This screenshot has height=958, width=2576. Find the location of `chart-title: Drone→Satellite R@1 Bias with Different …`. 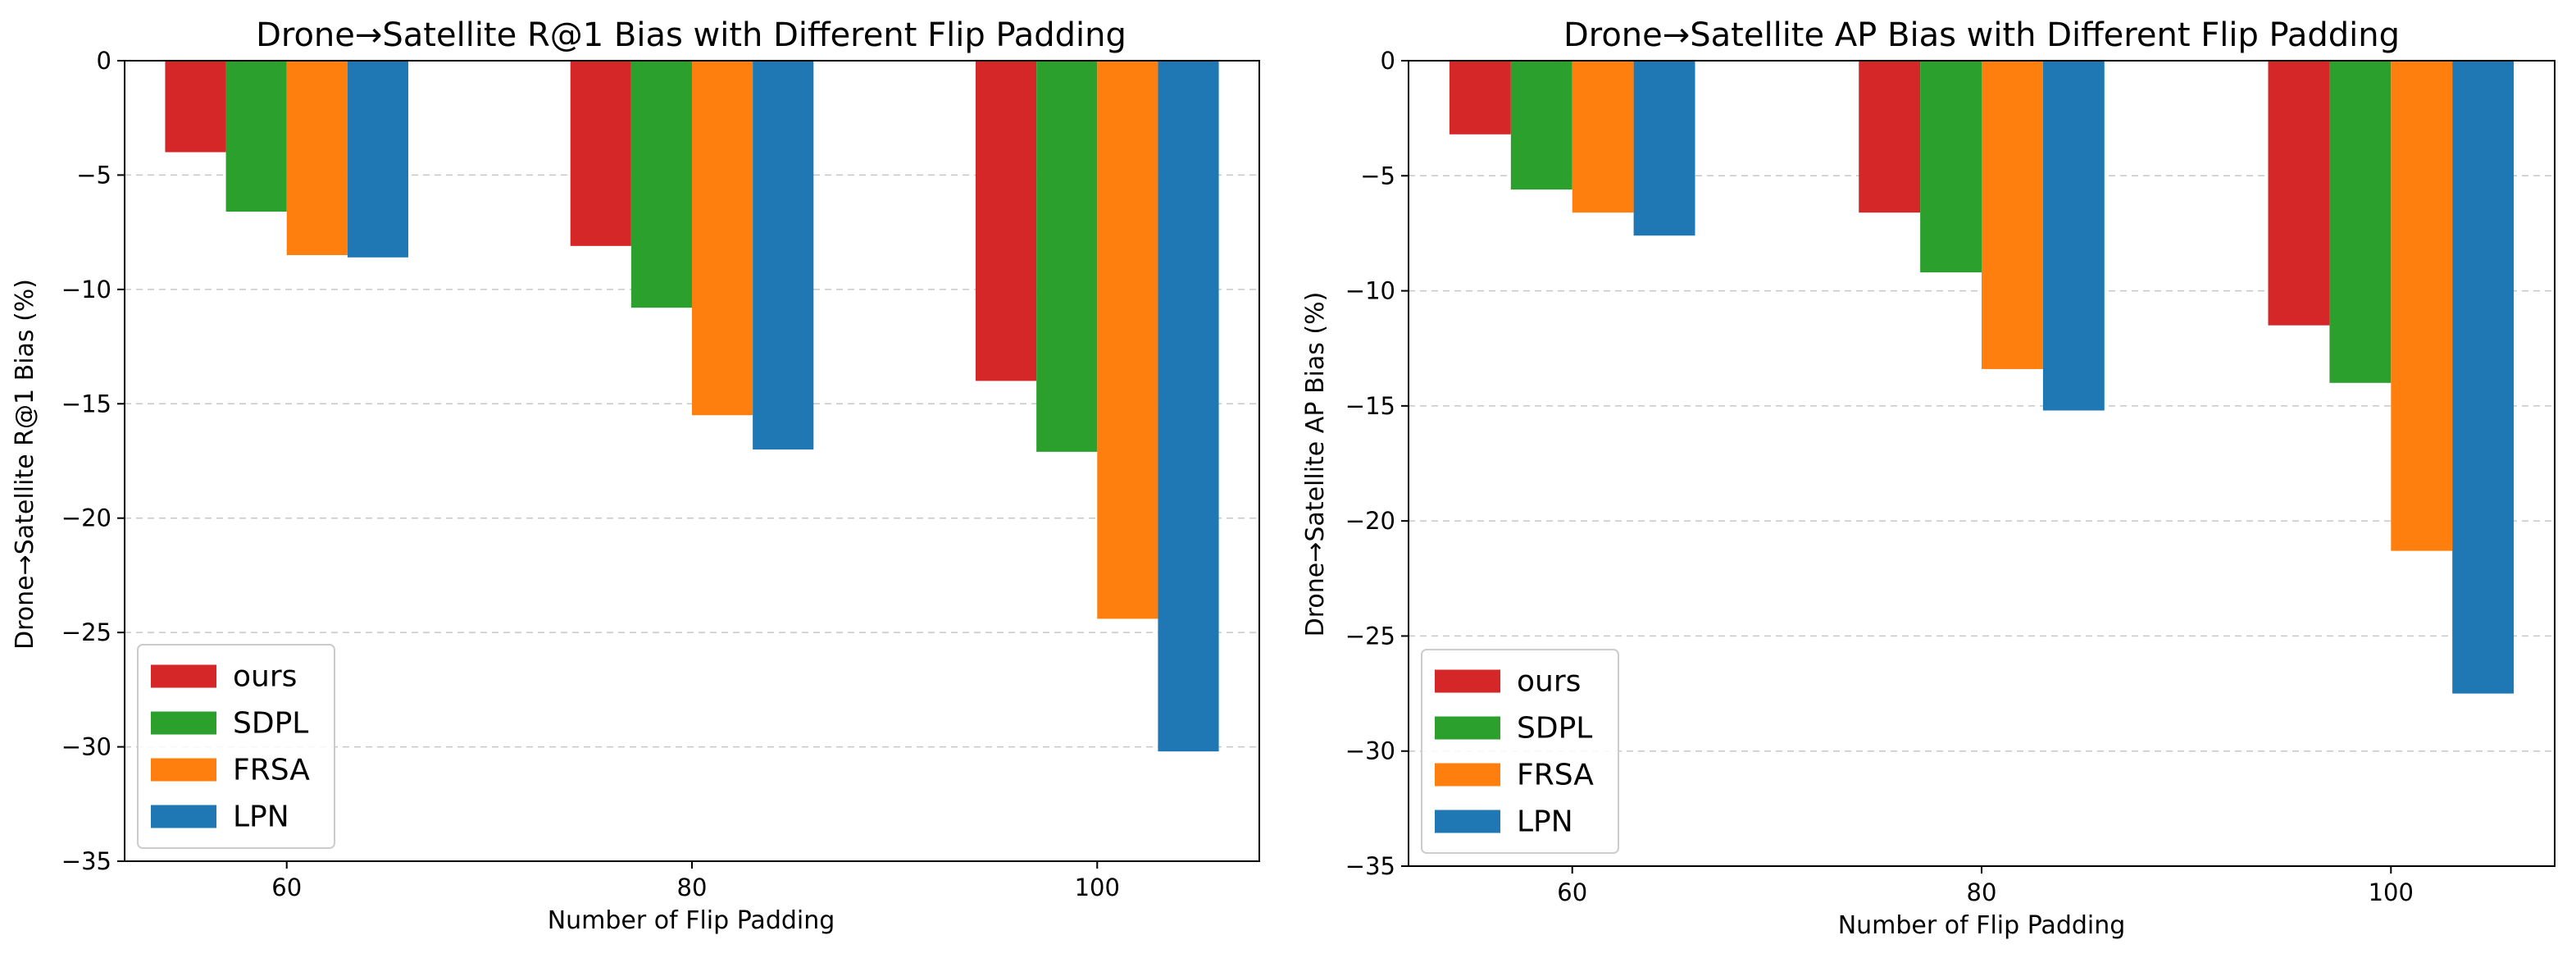

chart-title: Drone→Satellite R@1 Bias with Different … is located at coordinates (691, 35).